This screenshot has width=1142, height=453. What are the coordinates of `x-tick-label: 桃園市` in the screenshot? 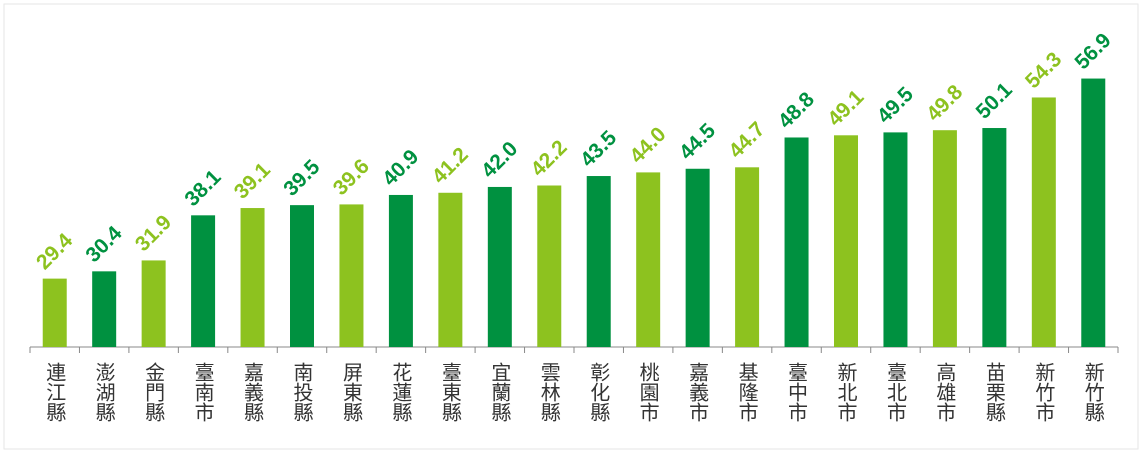 It's located at (648, 392).